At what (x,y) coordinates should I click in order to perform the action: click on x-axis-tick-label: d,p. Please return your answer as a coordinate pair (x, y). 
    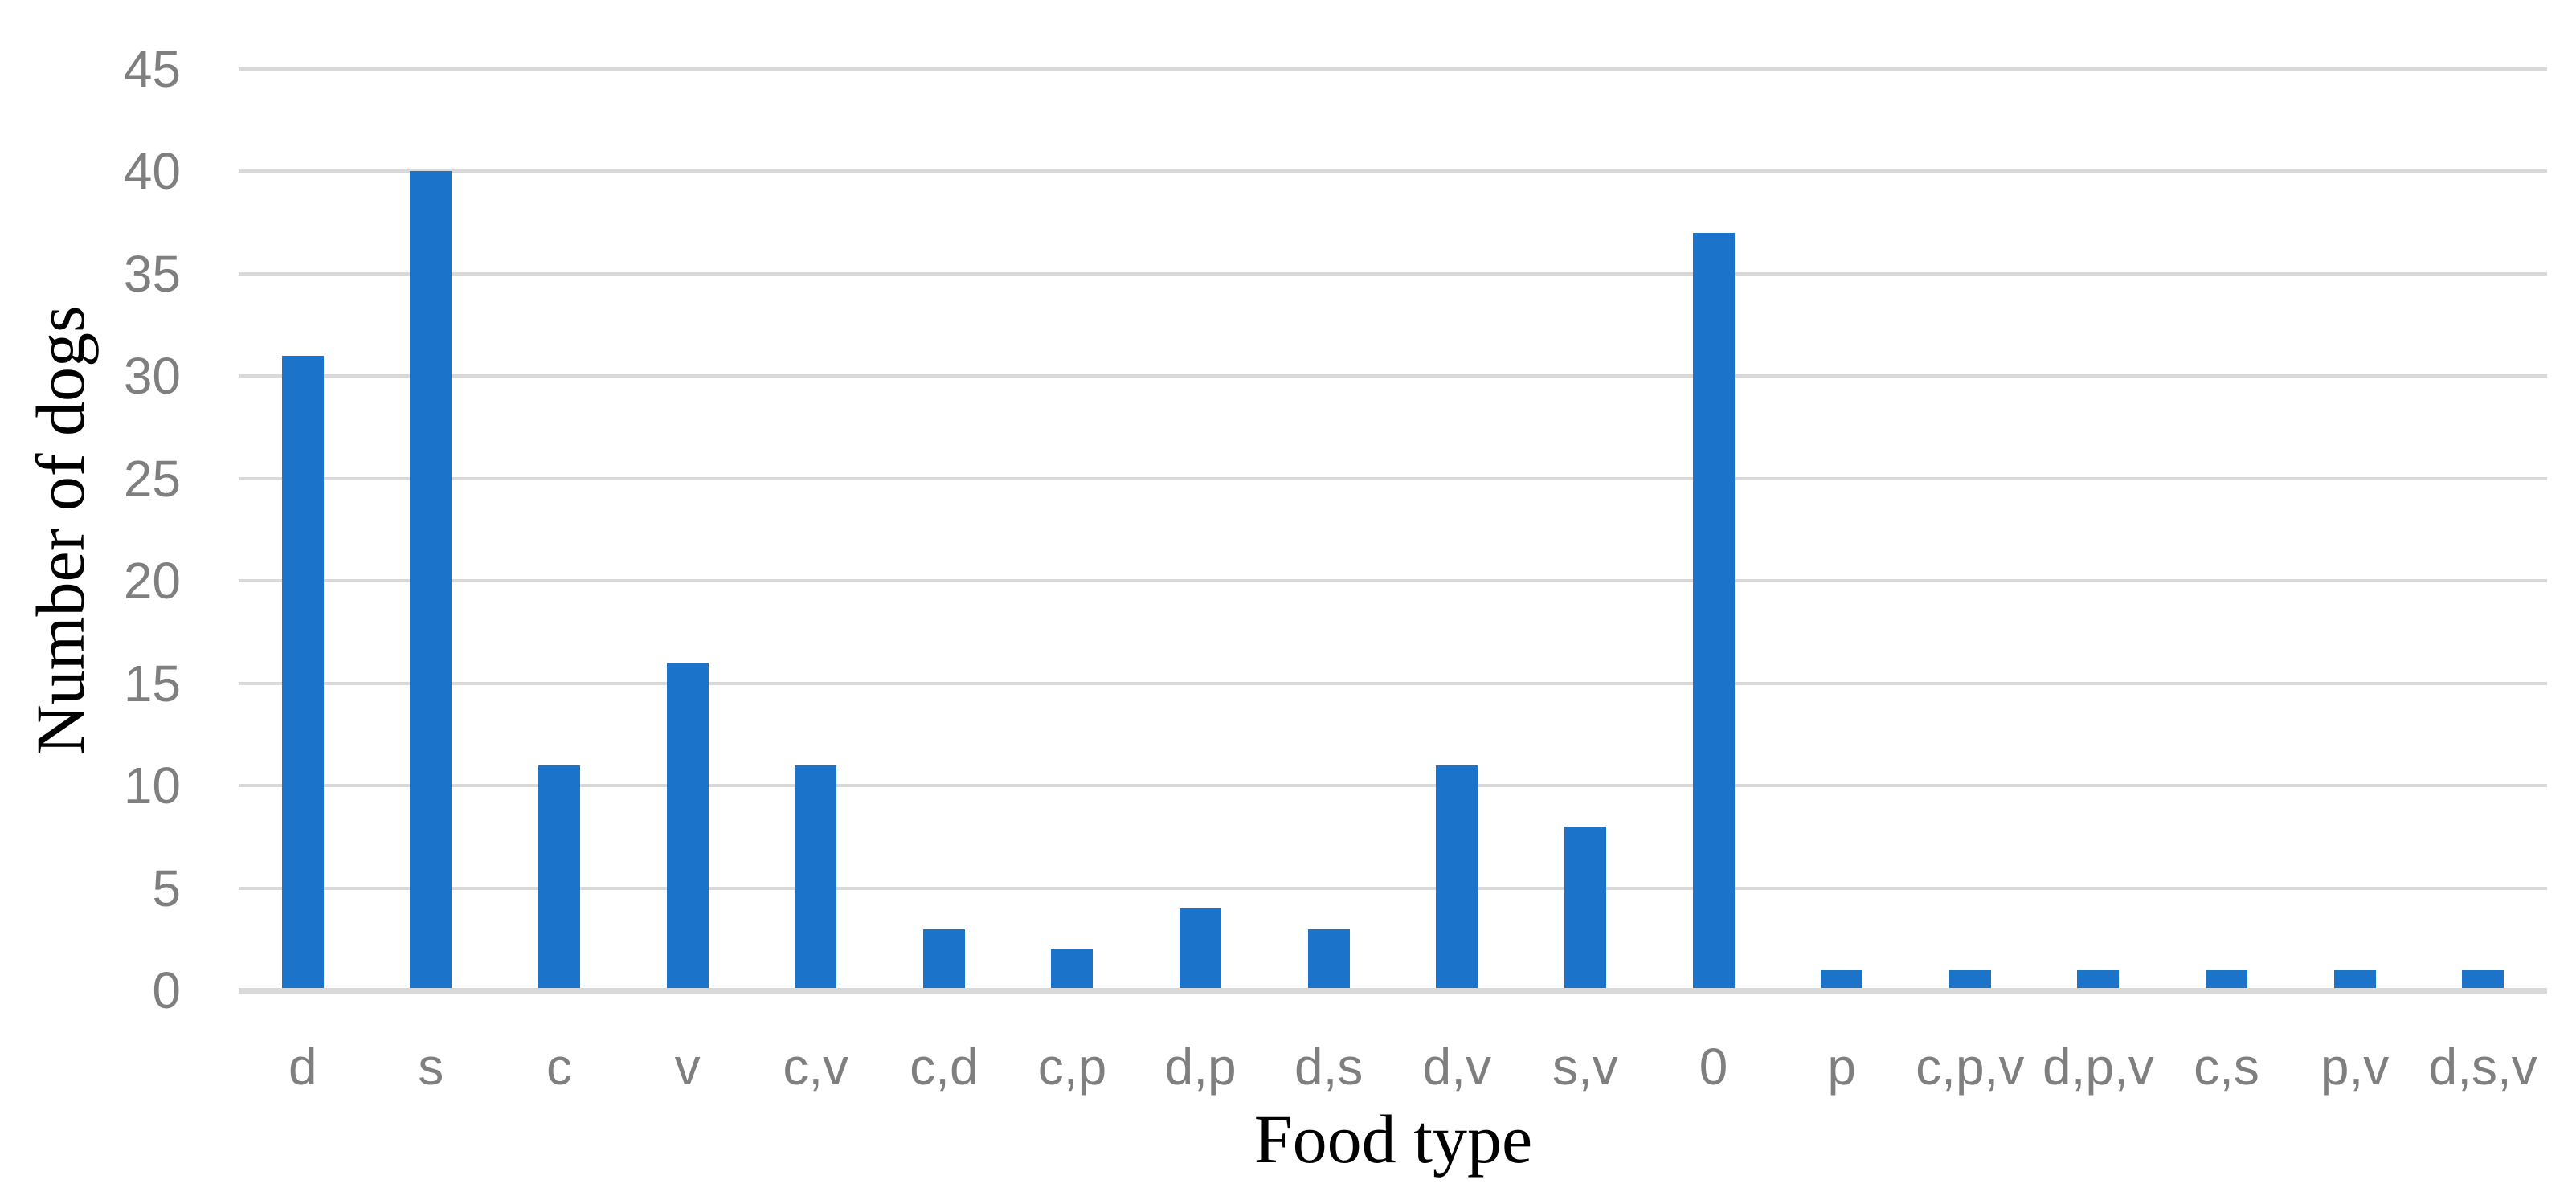
    Looking at the image, I should click on (1200, 1067).